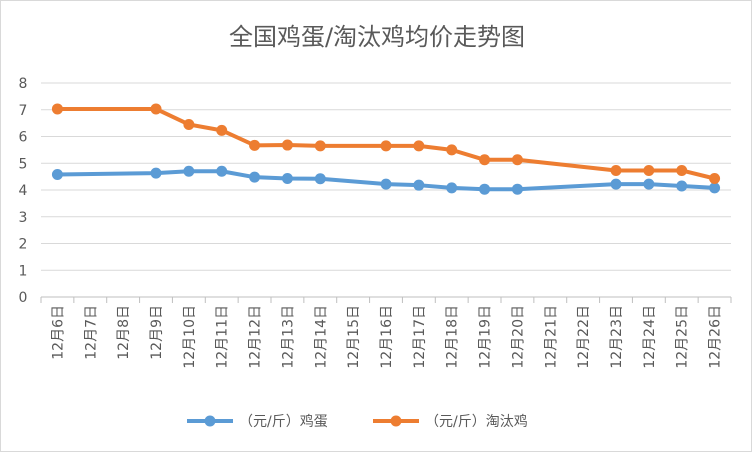 The width and height of the screenshot is (752, 453). Describe the element at coordinates (354, 337) in the screenshot. I see `x-tick-label: 12月15日` at that location.